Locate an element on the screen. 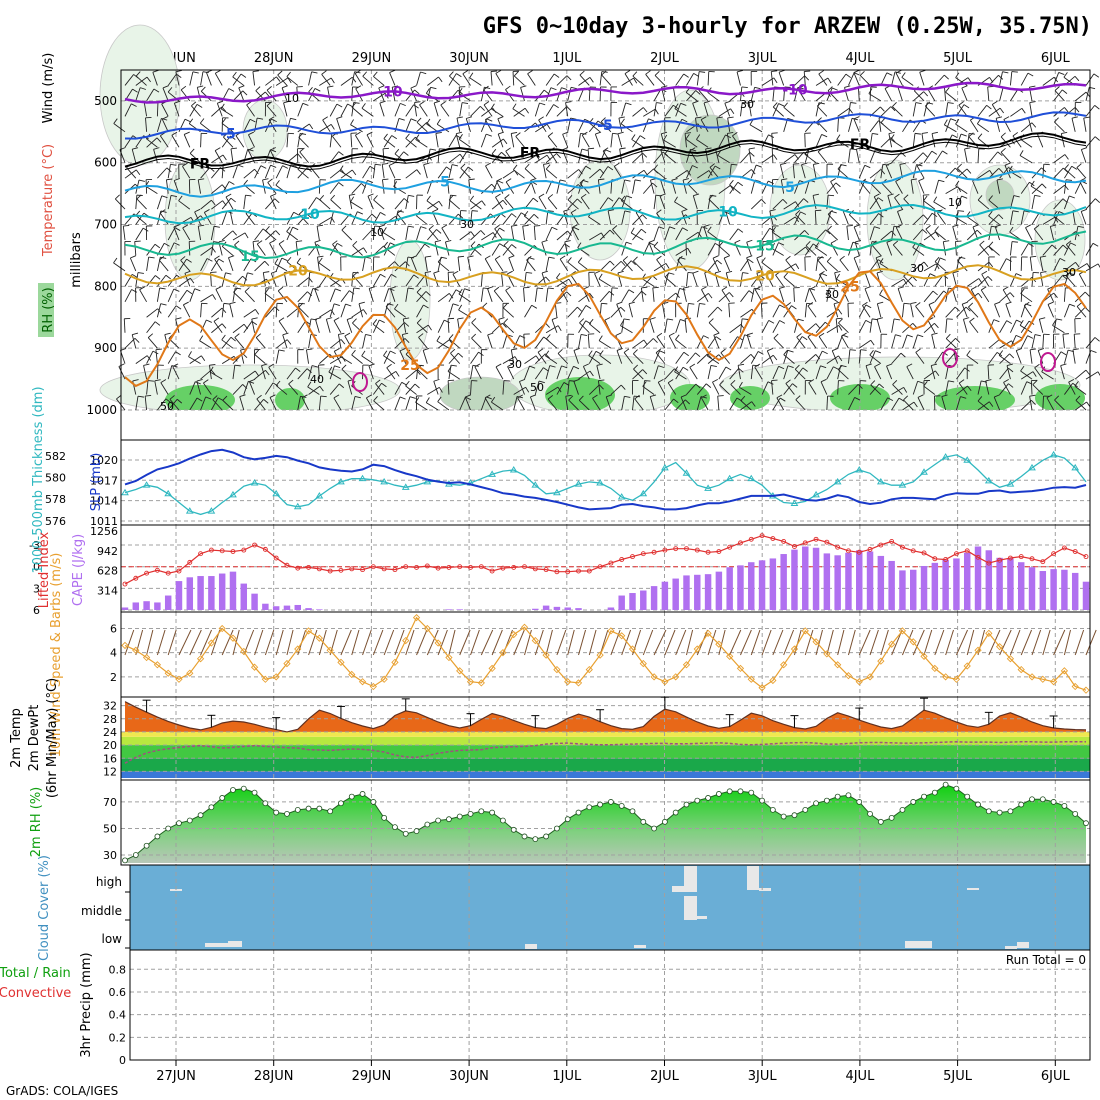 This screenshot has width=1100, height=1100. bottom-date-label: 1JUL is located at coordinates (567, 1076).